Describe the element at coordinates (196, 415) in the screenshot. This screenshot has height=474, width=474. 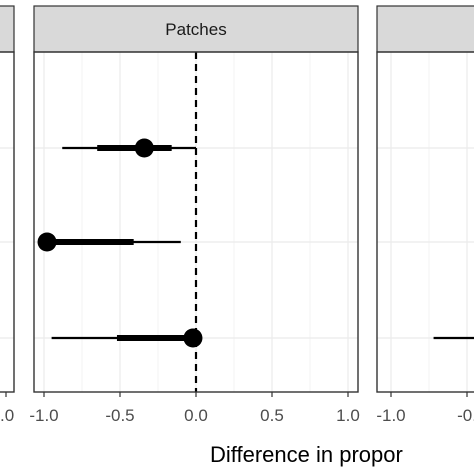
I see `x-tick-label: 0.0` at that location.